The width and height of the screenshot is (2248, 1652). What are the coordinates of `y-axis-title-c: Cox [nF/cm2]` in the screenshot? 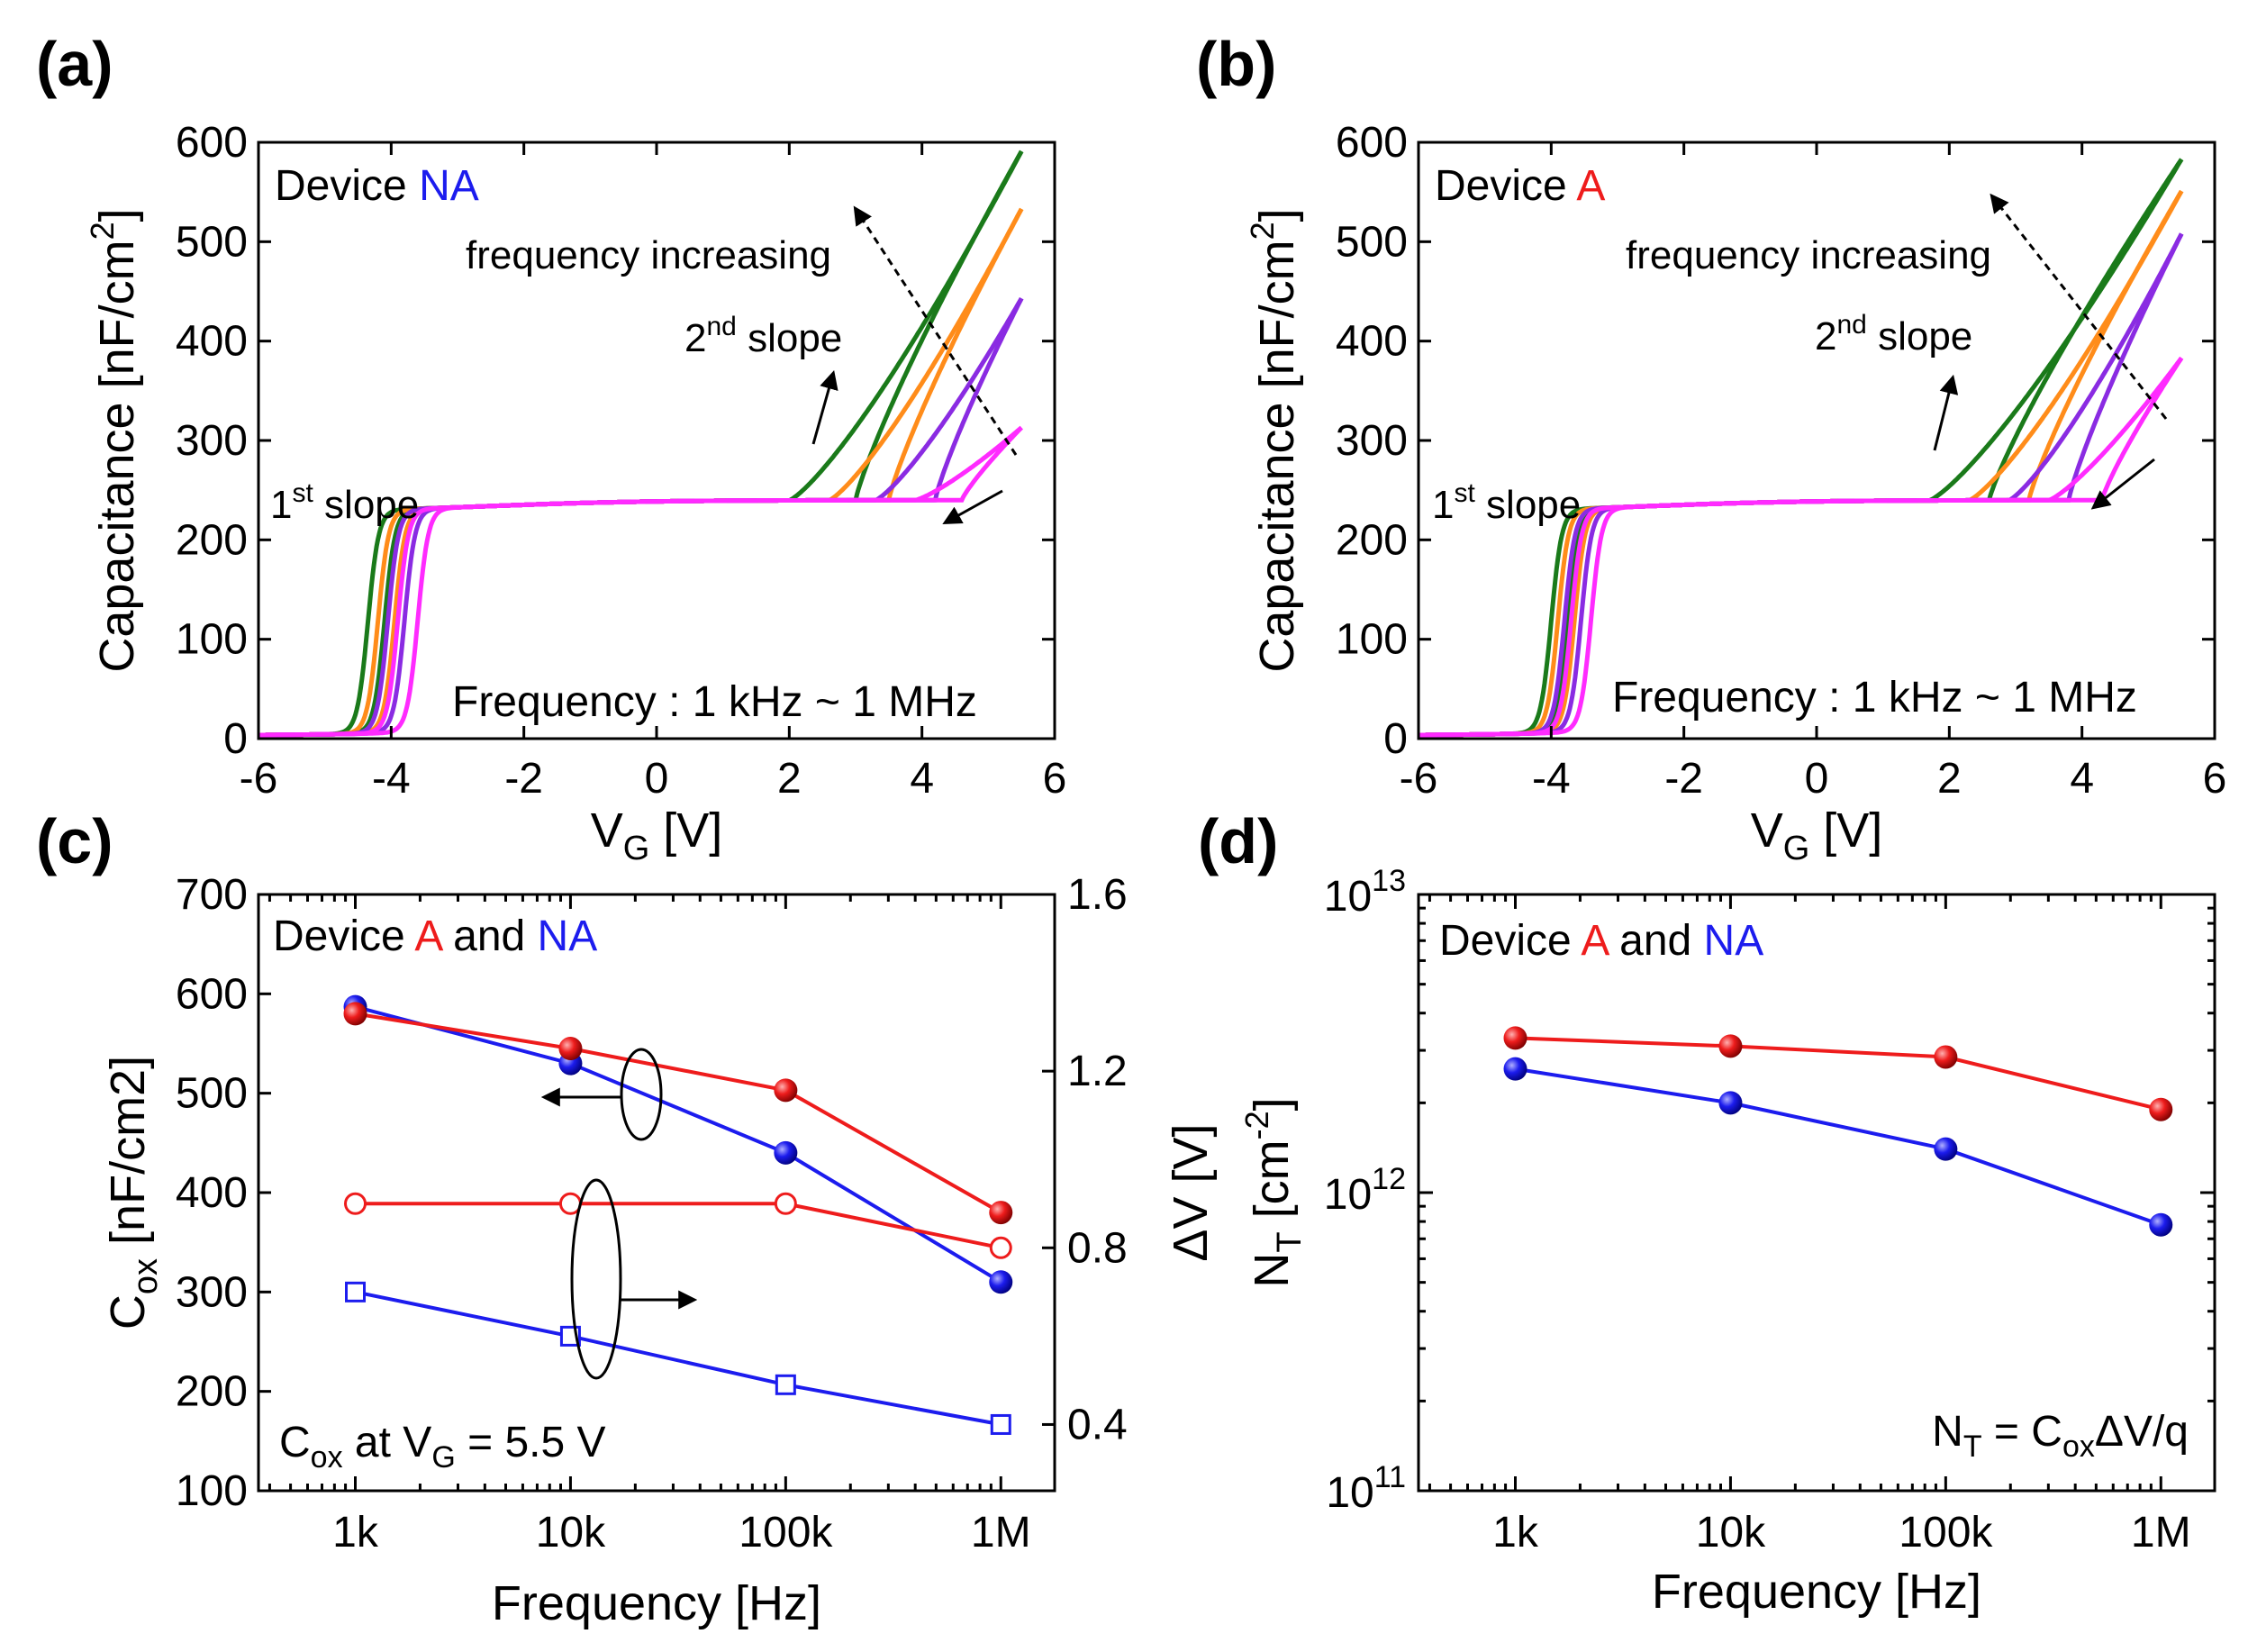 It's located at (133, 1193).